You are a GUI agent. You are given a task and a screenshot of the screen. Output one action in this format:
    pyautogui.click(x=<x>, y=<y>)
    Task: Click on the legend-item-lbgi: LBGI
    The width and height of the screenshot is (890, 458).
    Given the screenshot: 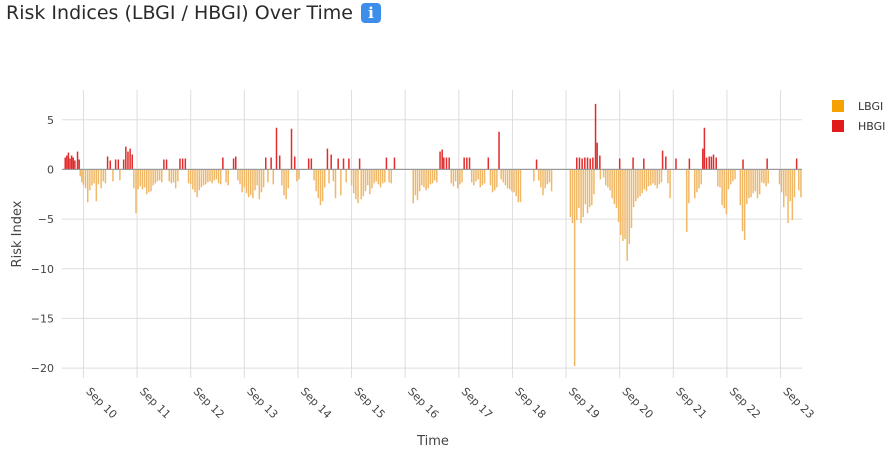 What is the action you would take?
    pyautogui.click(x=858, y=106)
    